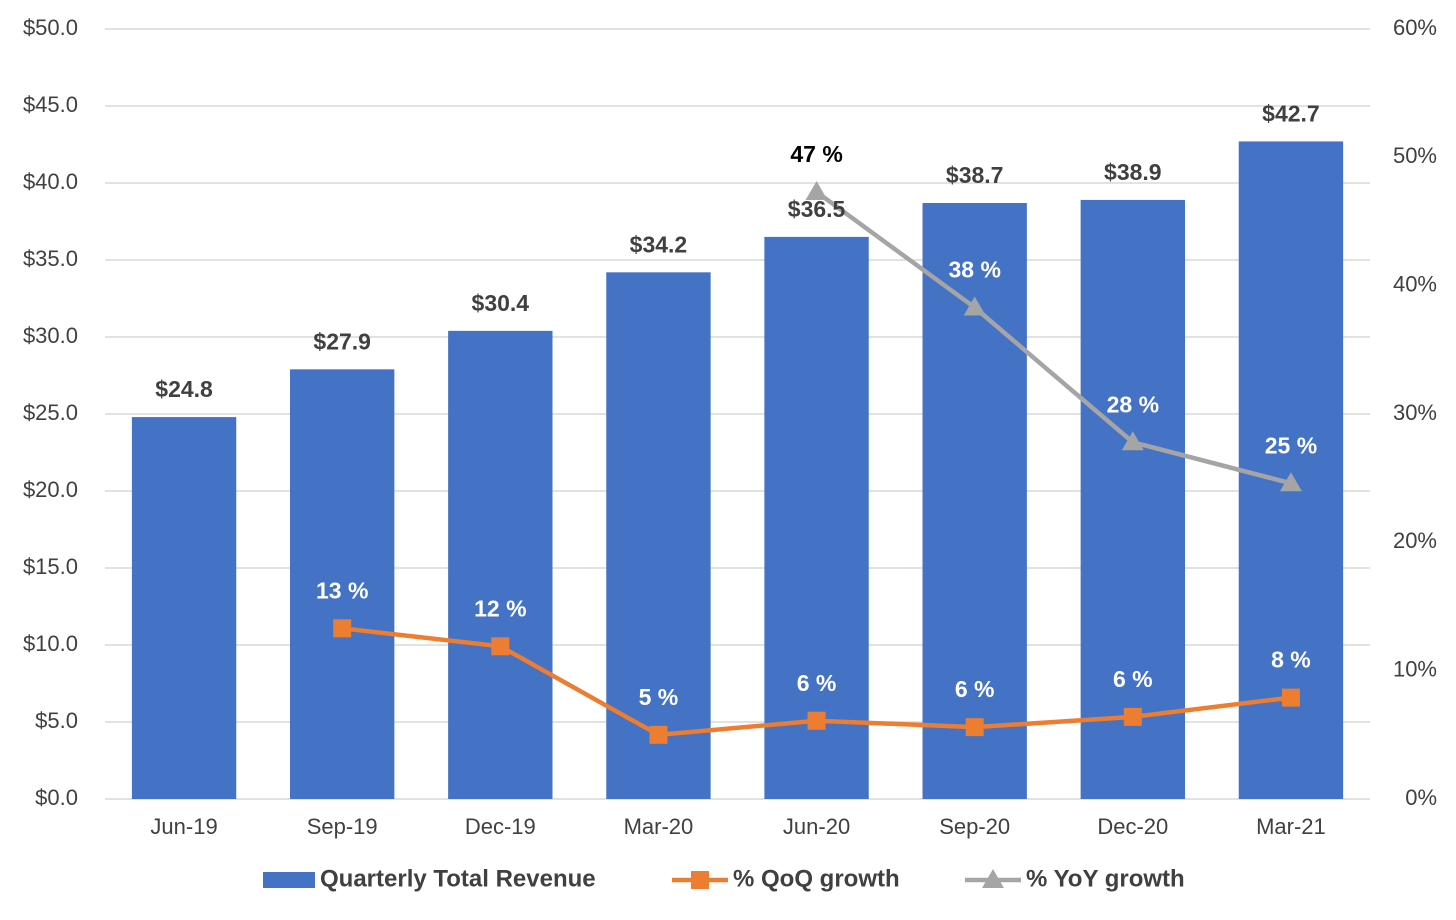 The width and height of the screenshot is (1456, 920). Describe the element at coordinates (342, 341) in the screenshot. I see `data-label: $27.9` at that location.